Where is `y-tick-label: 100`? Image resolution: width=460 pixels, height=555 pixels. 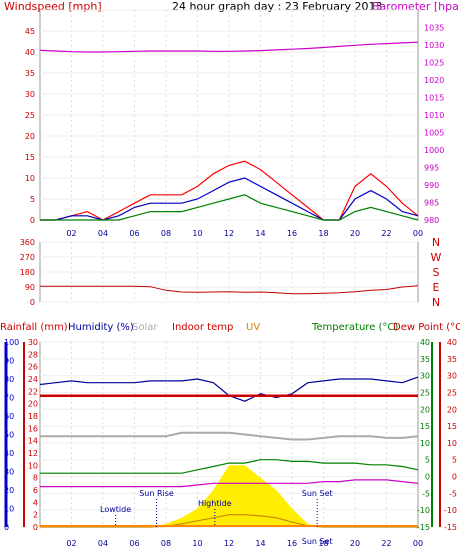 y-tick-label: 100 is located at coordinates (11, 342).